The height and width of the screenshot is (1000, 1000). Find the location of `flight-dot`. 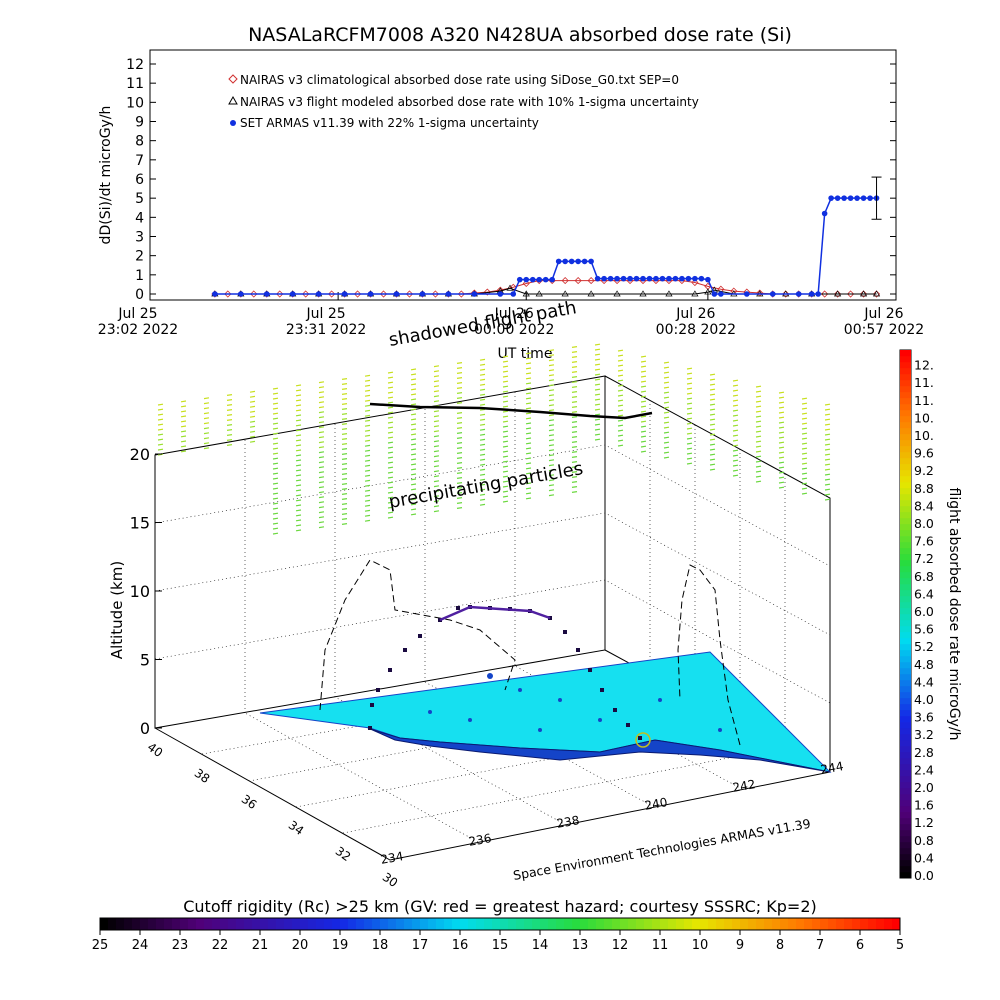

flight-dot is located at coordinates (565, 632).